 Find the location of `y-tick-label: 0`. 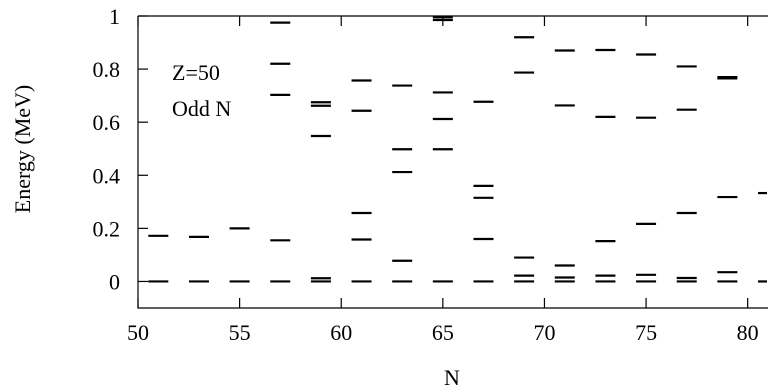

y-tick-label: 0 is located at coordinates (114, 281).